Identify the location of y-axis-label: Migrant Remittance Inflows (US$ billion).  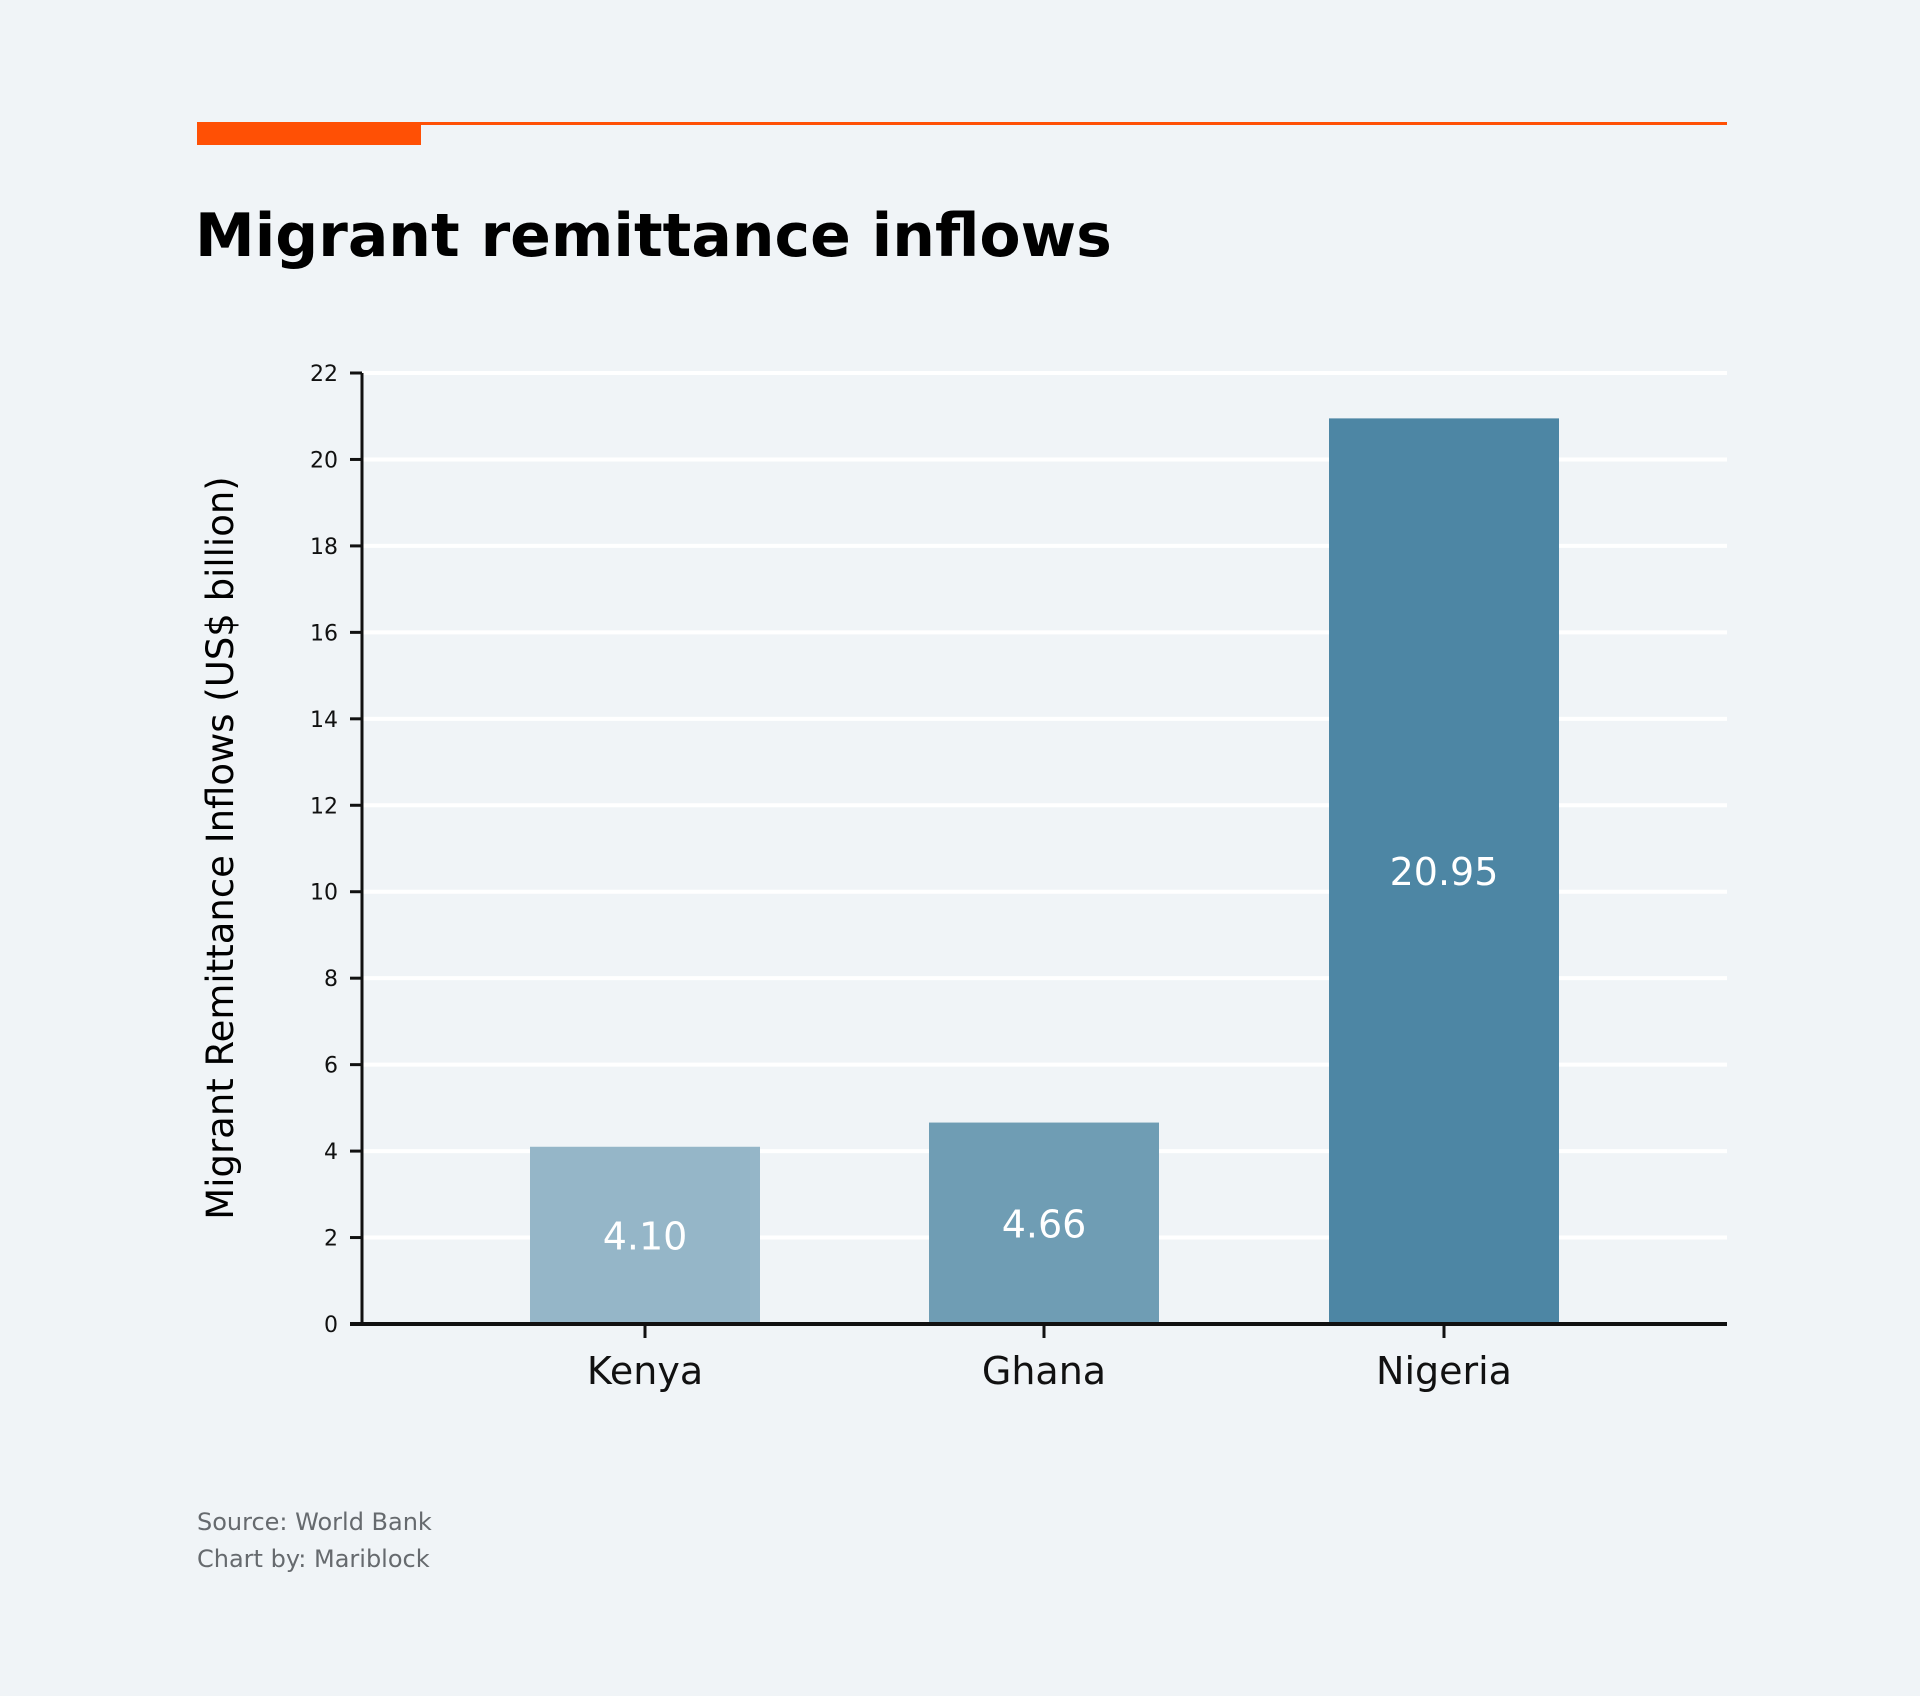
(220, 847).